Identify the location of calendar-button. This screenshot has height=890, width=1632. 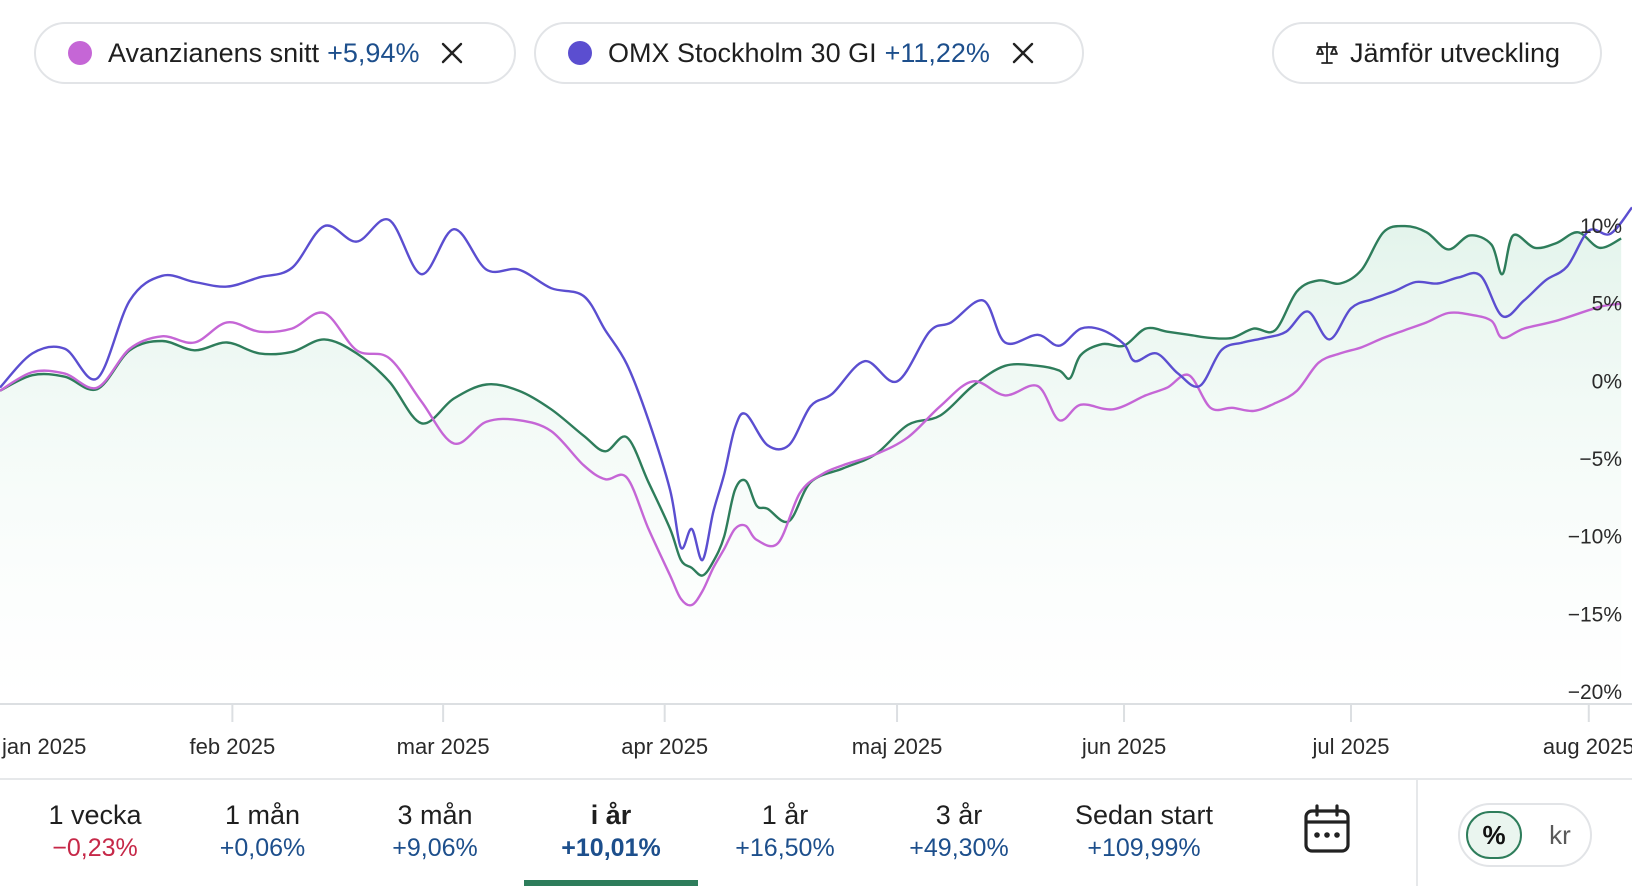
(1327, 830).